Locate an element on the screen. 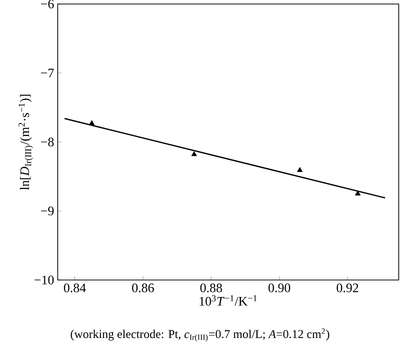 The height and width of the screenshot is (346, 400). y-tick-label: −6 is located at coordinates (47, 4).